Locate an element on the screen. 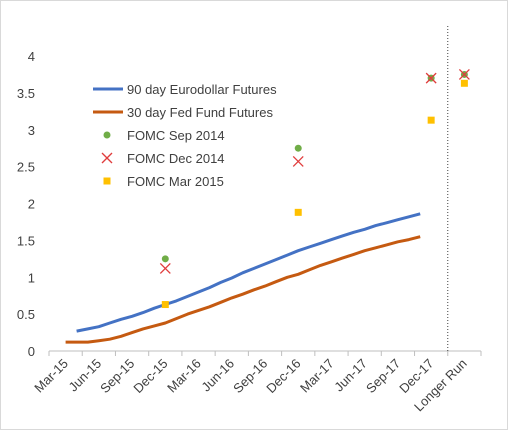 Image resolution: width=508 pixels, height=430 pixels. x-tick-label: Dec-16 is located at coordinates (283, 376).